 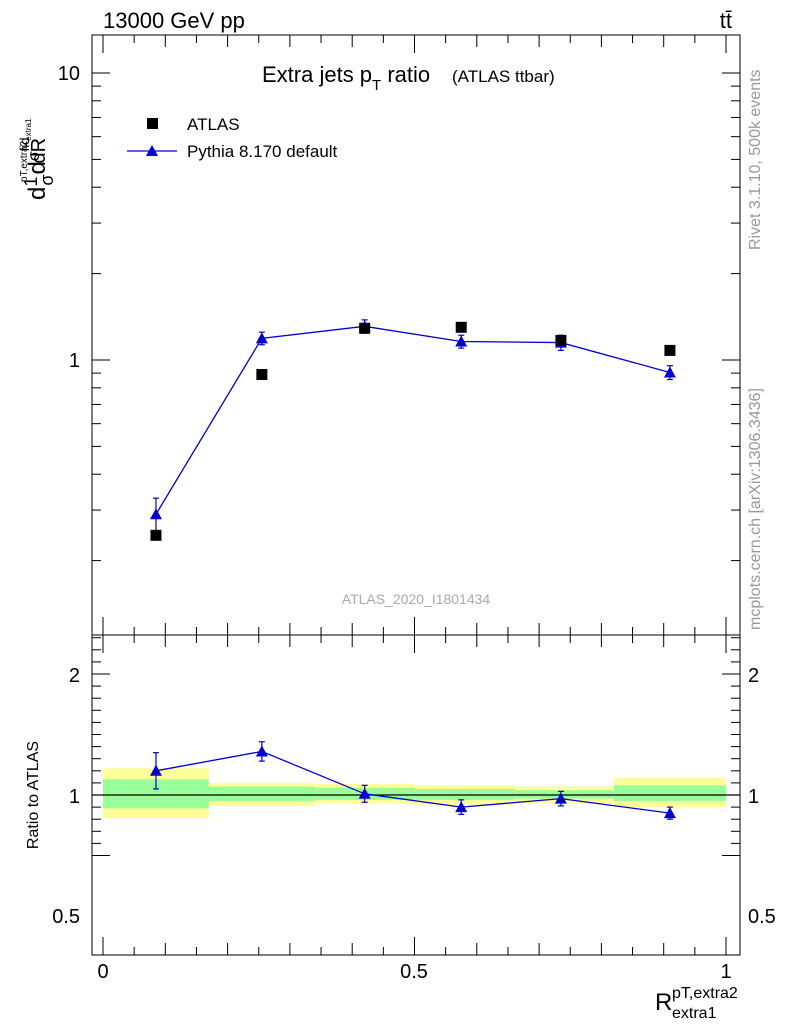 I want to click on mcplots-label: mcplots.cern.ch [arXiv:1306.3436], so click(x=755, y=509).